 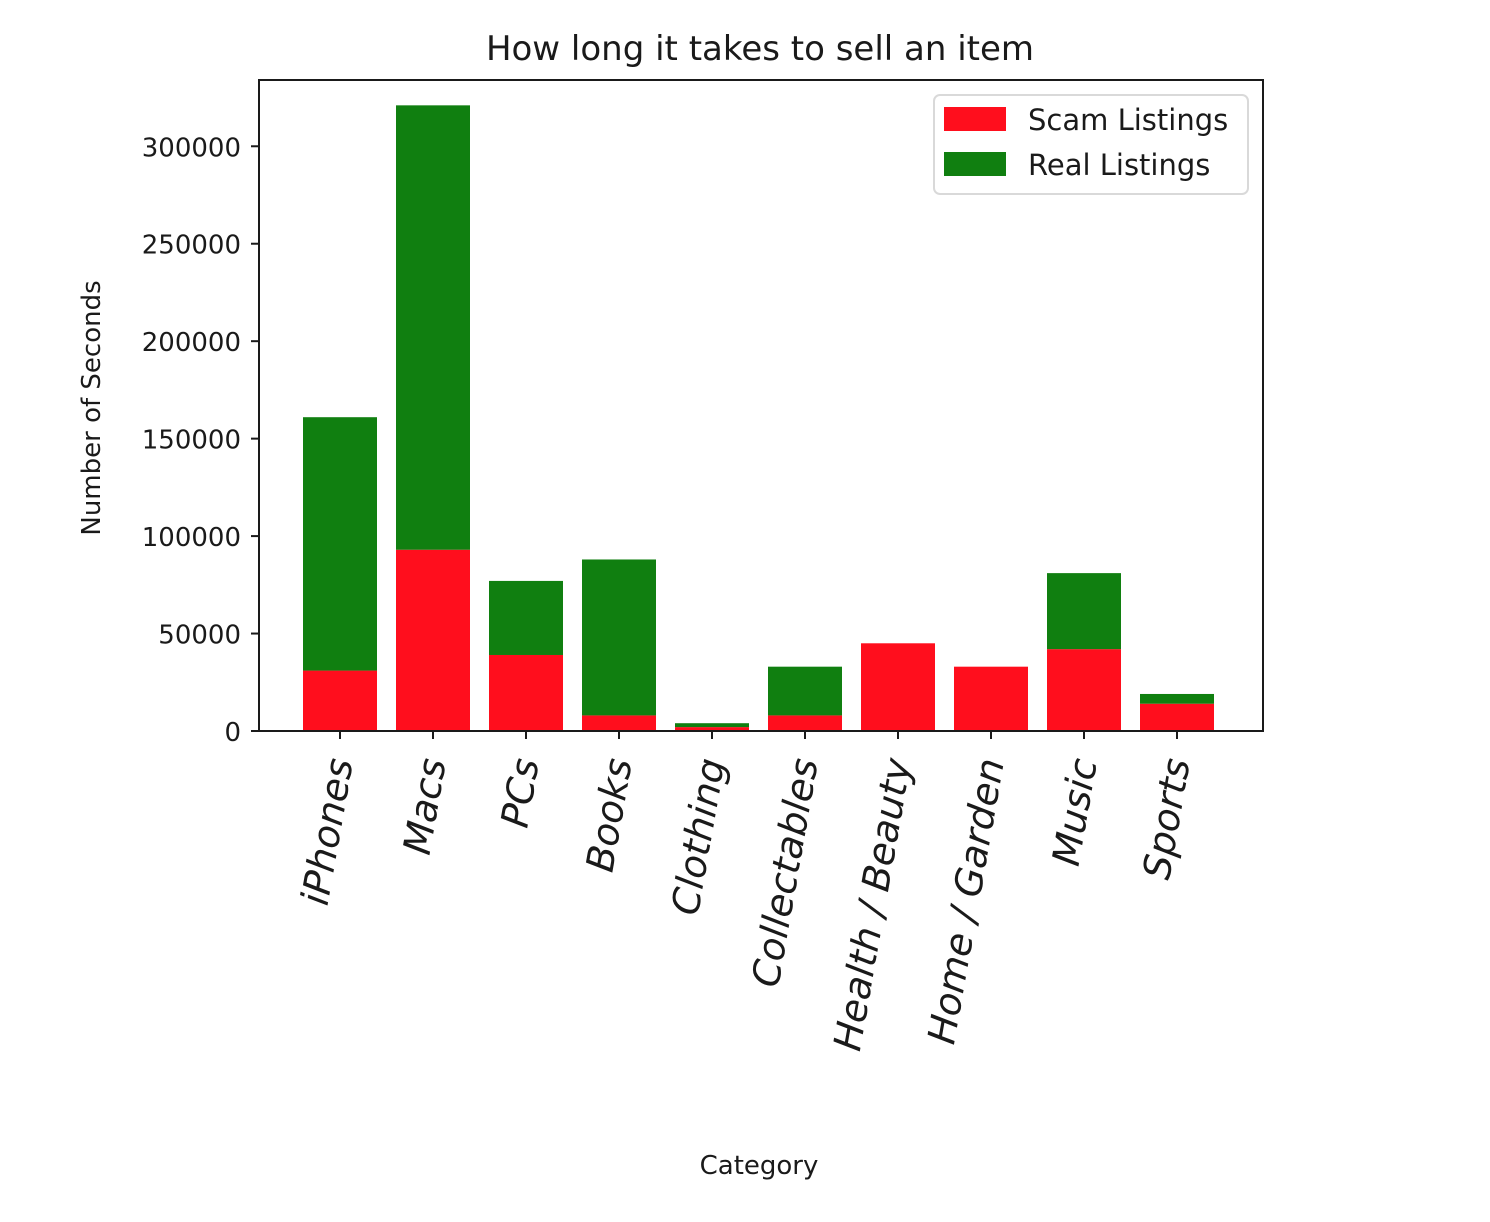 I want to click on legend-swatch-real-listings, so click(x=975, y=164).